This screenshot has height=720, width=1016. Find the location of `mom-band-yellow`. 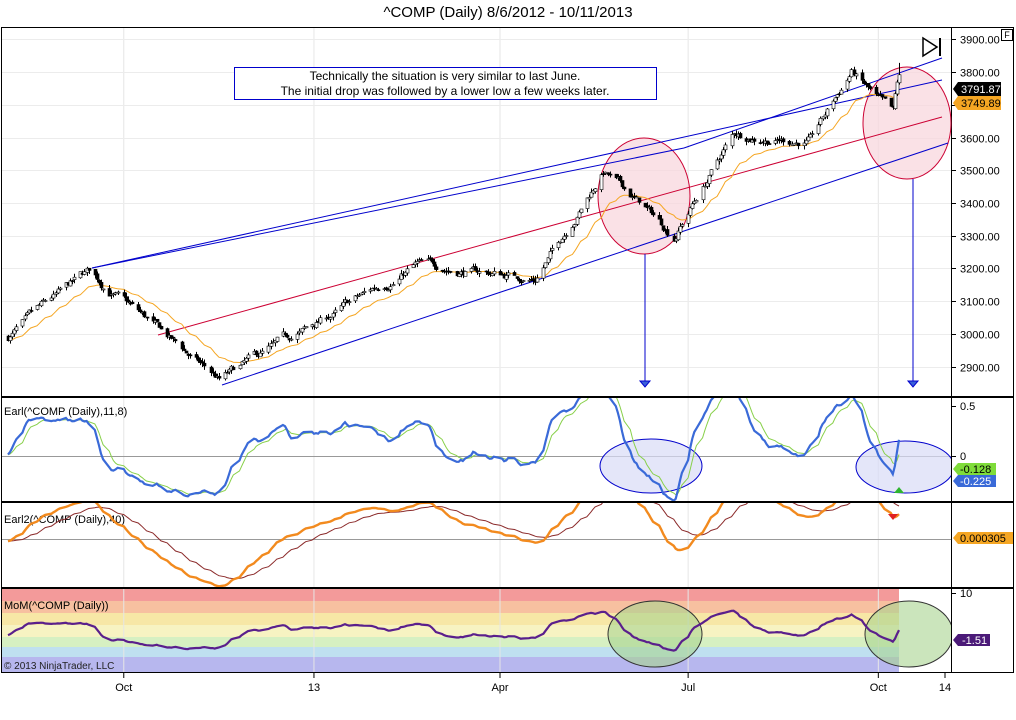

mom-band-yellow is located at coordinates (450, 619).